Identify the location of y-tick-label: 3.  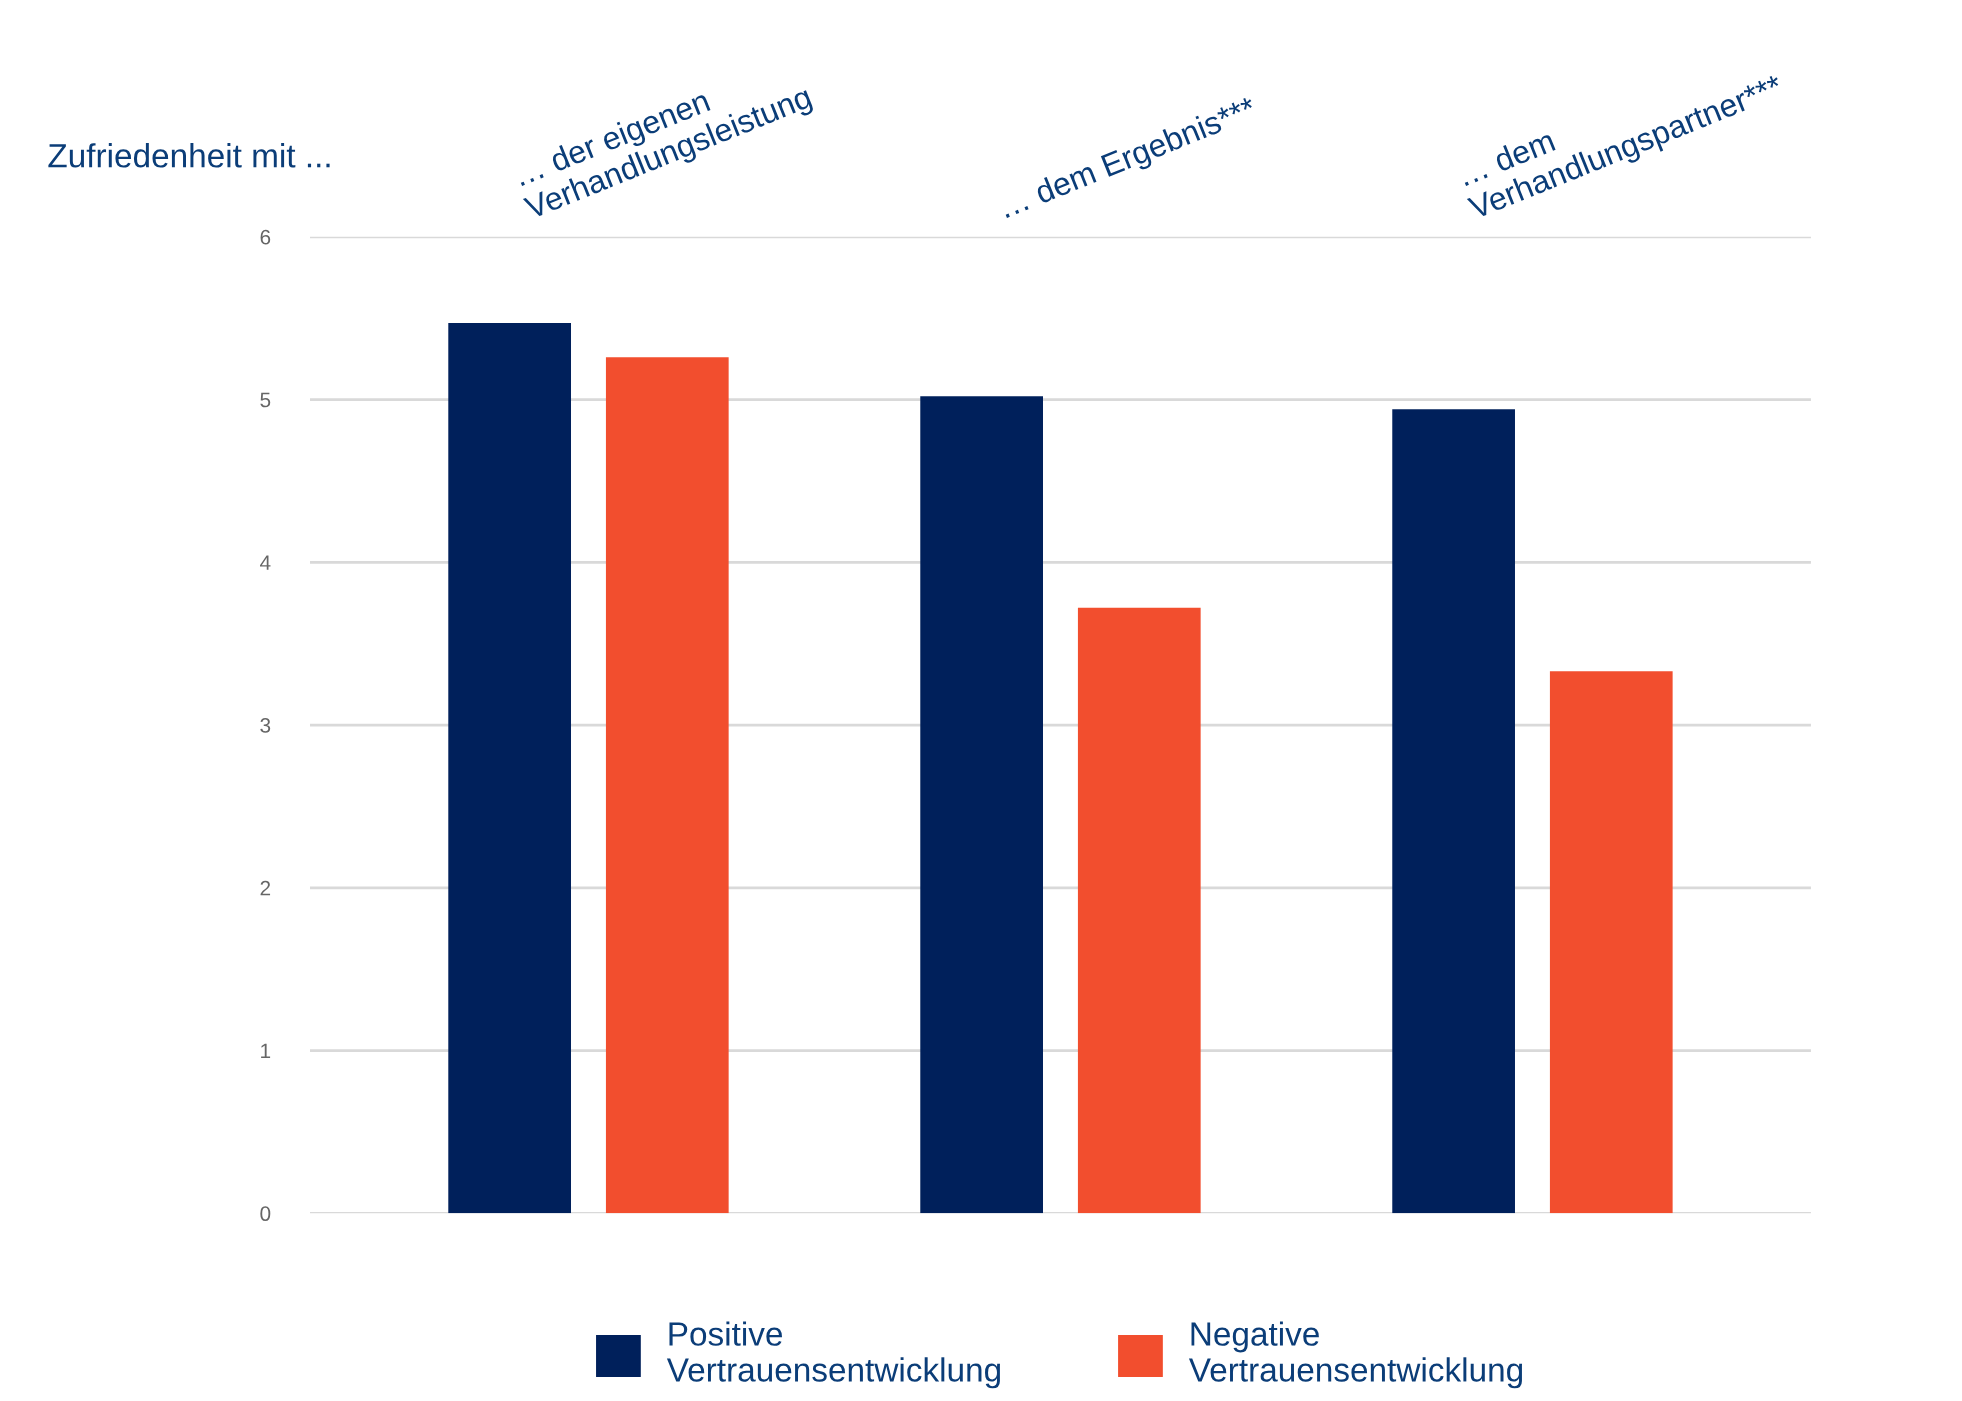
(265, 725).